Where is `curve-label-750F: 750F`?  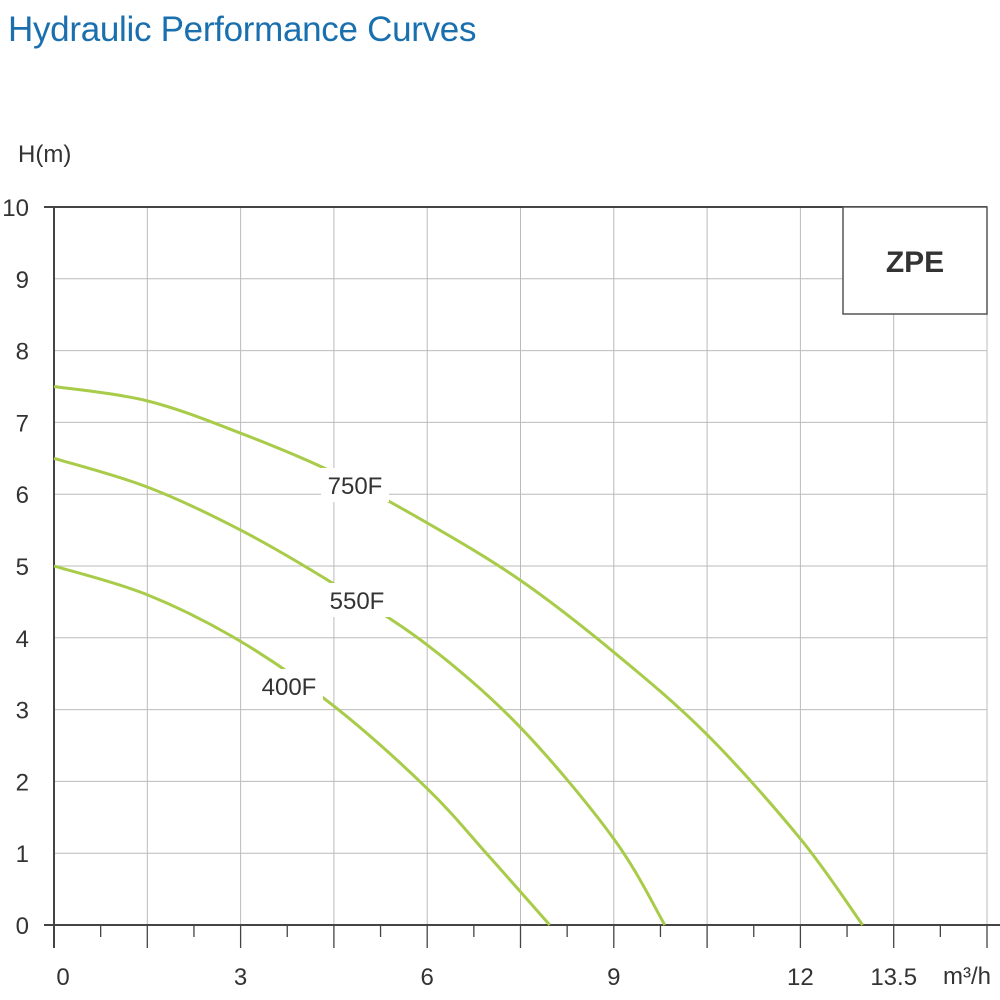
curve-label-750F: 750F is located at coordinates (355, 486).